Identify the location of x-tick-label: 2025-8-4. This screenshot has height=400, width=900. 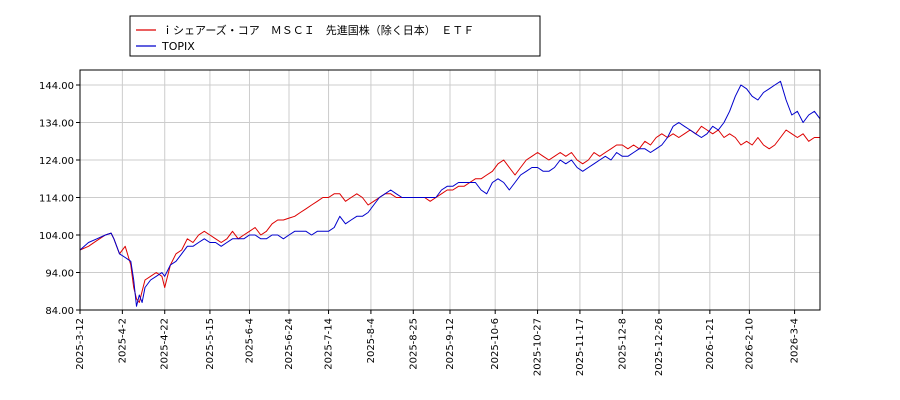
(371, 340).